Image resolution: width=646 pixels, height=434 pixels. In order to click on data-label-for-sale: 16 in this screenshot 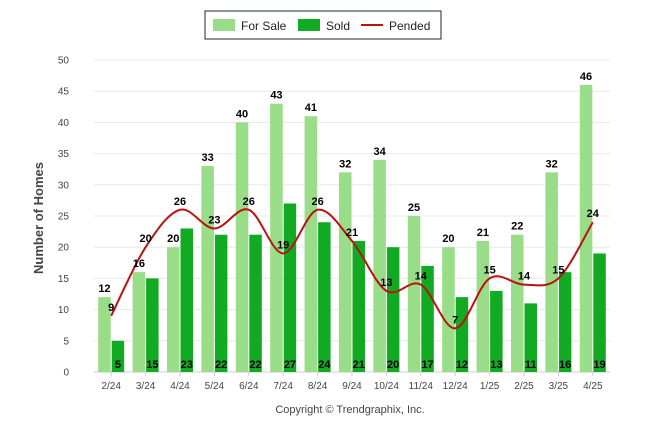, I will do `click(139, 264)`.